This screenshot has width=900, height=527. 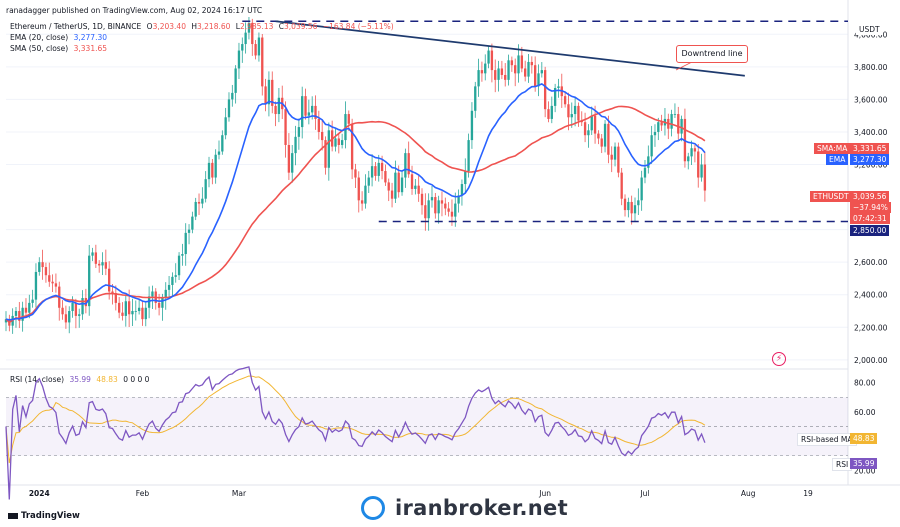 I want to click on ema-legend: EMA (20, close) 3,277.30, so click(x=58, y=37).